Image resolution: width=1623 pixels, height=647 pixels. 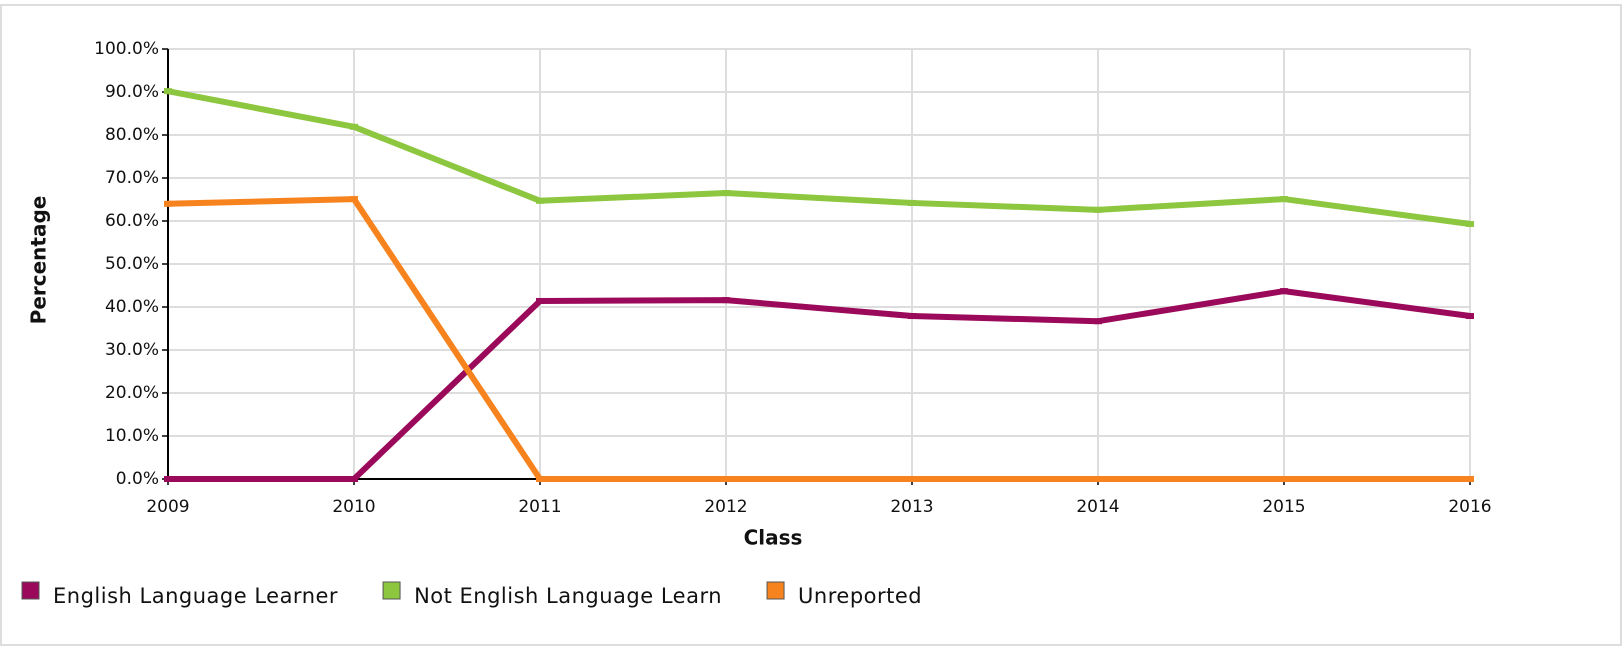 I want to click on x-tick-label: 2011, so click(x=539, y=507).